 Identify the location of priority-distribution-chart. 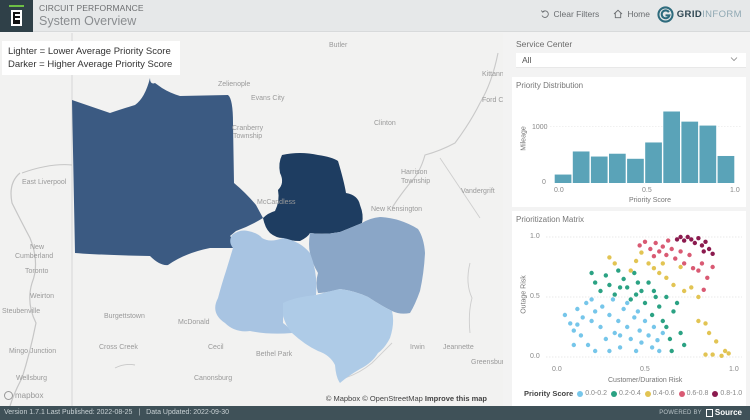
(629, 142).